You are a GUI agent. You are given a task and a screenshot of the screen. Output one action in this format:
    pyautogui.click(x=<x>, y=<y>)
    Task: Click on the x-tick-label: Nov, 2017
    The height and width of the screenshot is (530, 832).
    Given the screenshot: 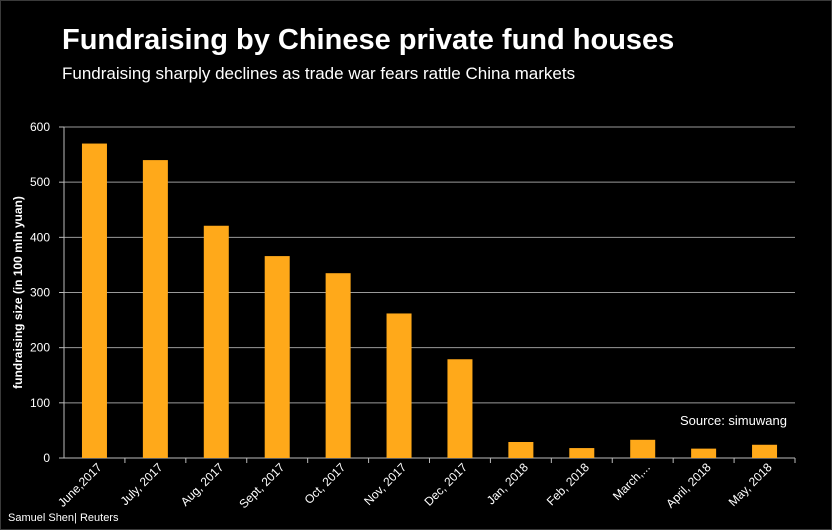 What is the action you would take?
    pyautogui.click(x=385, y=484)
    